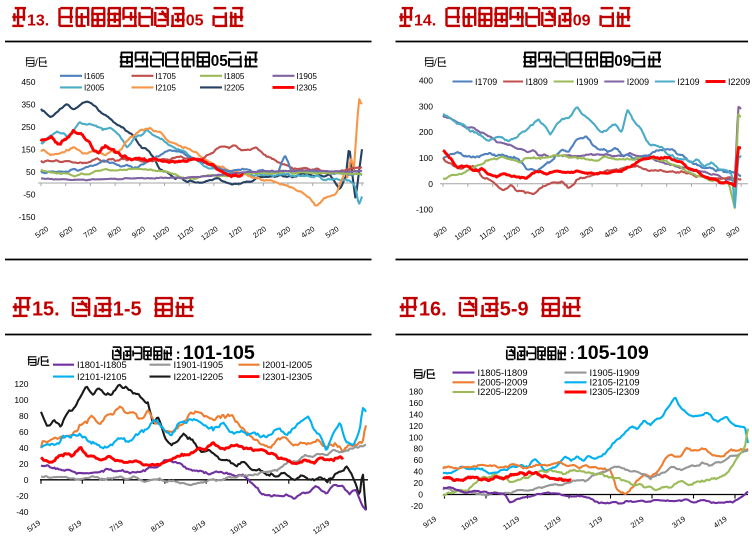 The image size is (752, 539). Describe the element at coordinates (613, 353) in the screenshot. I see `svg-text: 105-109` at that location.